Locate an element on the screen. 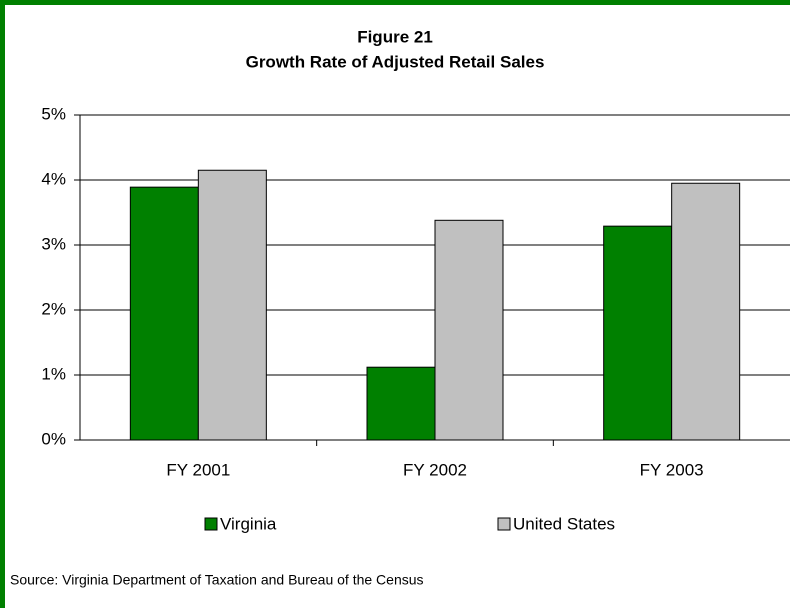 This screenshot has height=608, width=790. y-tick-label: 2% is located at coordinates (53, 308).